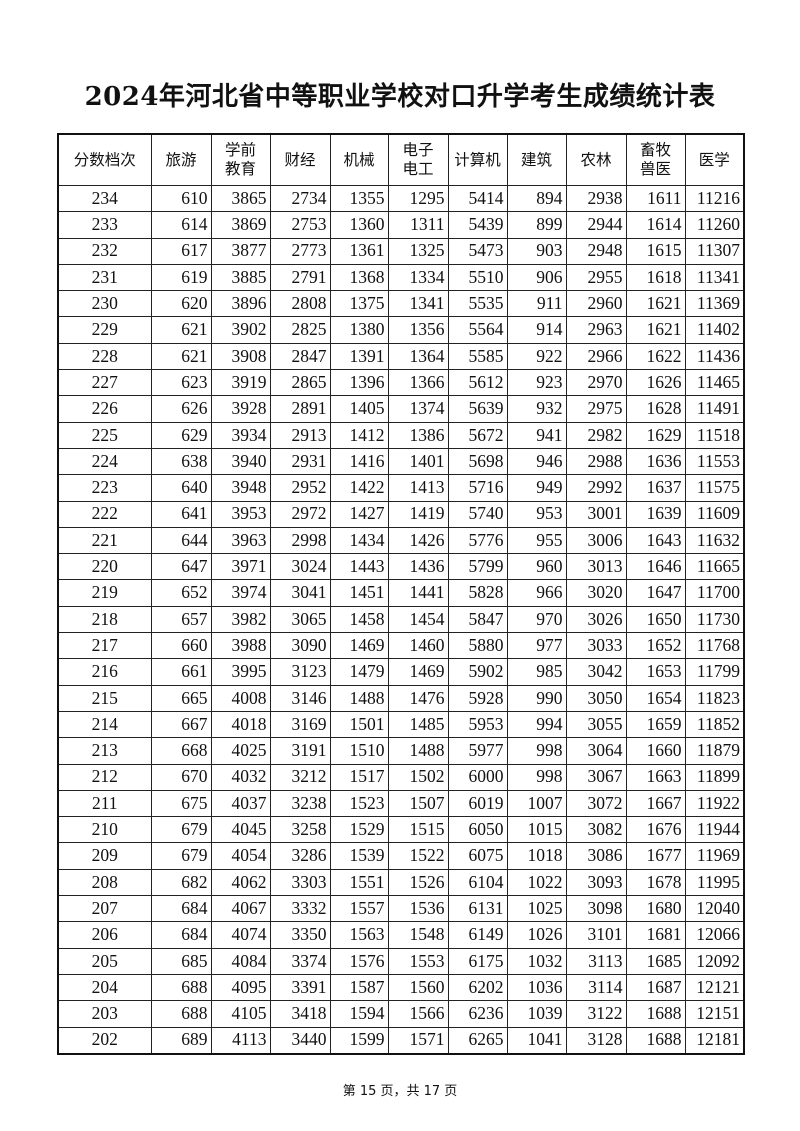 This screenshot has width=800, height=1131. What do you see at coordinates (477, 277) in the screenshot?
I see `count-cell: 5510` at bounding box center [477, 277].